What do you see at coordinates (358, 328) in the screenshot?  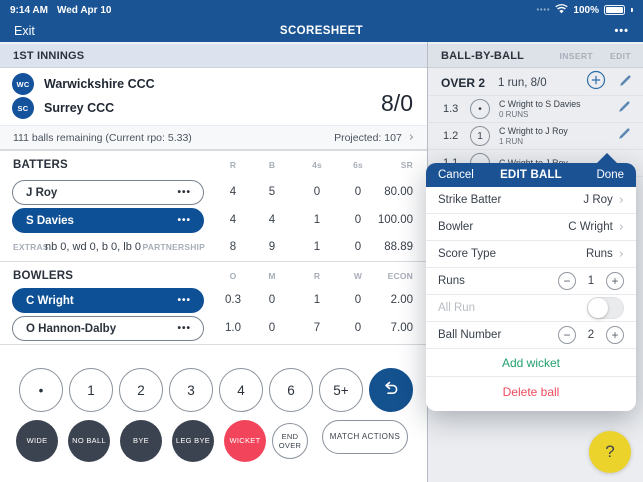 I see `stat-wickets: 0` at bounding box center [358, 328].